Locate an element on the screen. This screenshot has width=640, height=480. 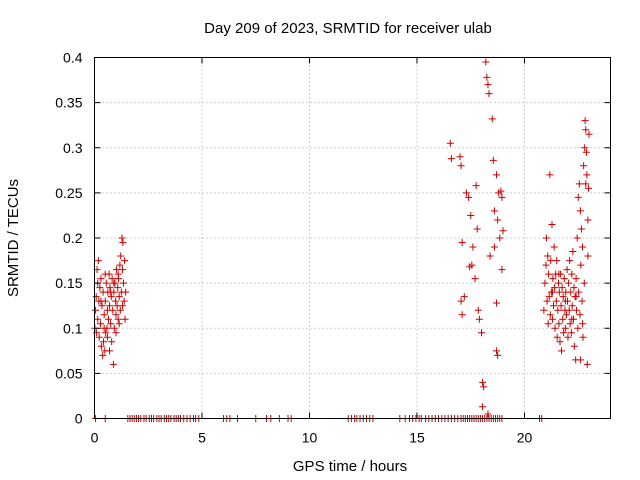
x-tick-label: 15 is located at coordinates (417, 438).